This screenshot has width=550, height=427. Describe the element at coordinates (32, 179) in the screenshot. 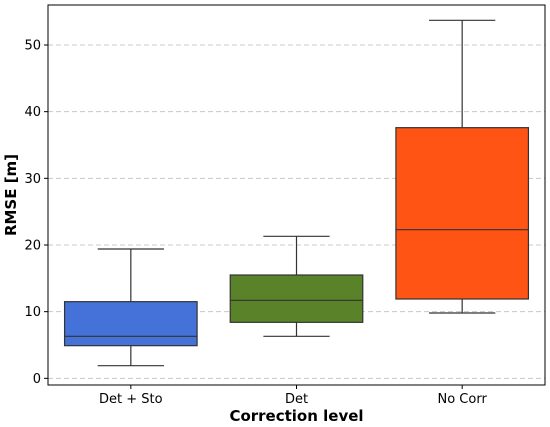

I see `y-tick-label: 30` at that location.